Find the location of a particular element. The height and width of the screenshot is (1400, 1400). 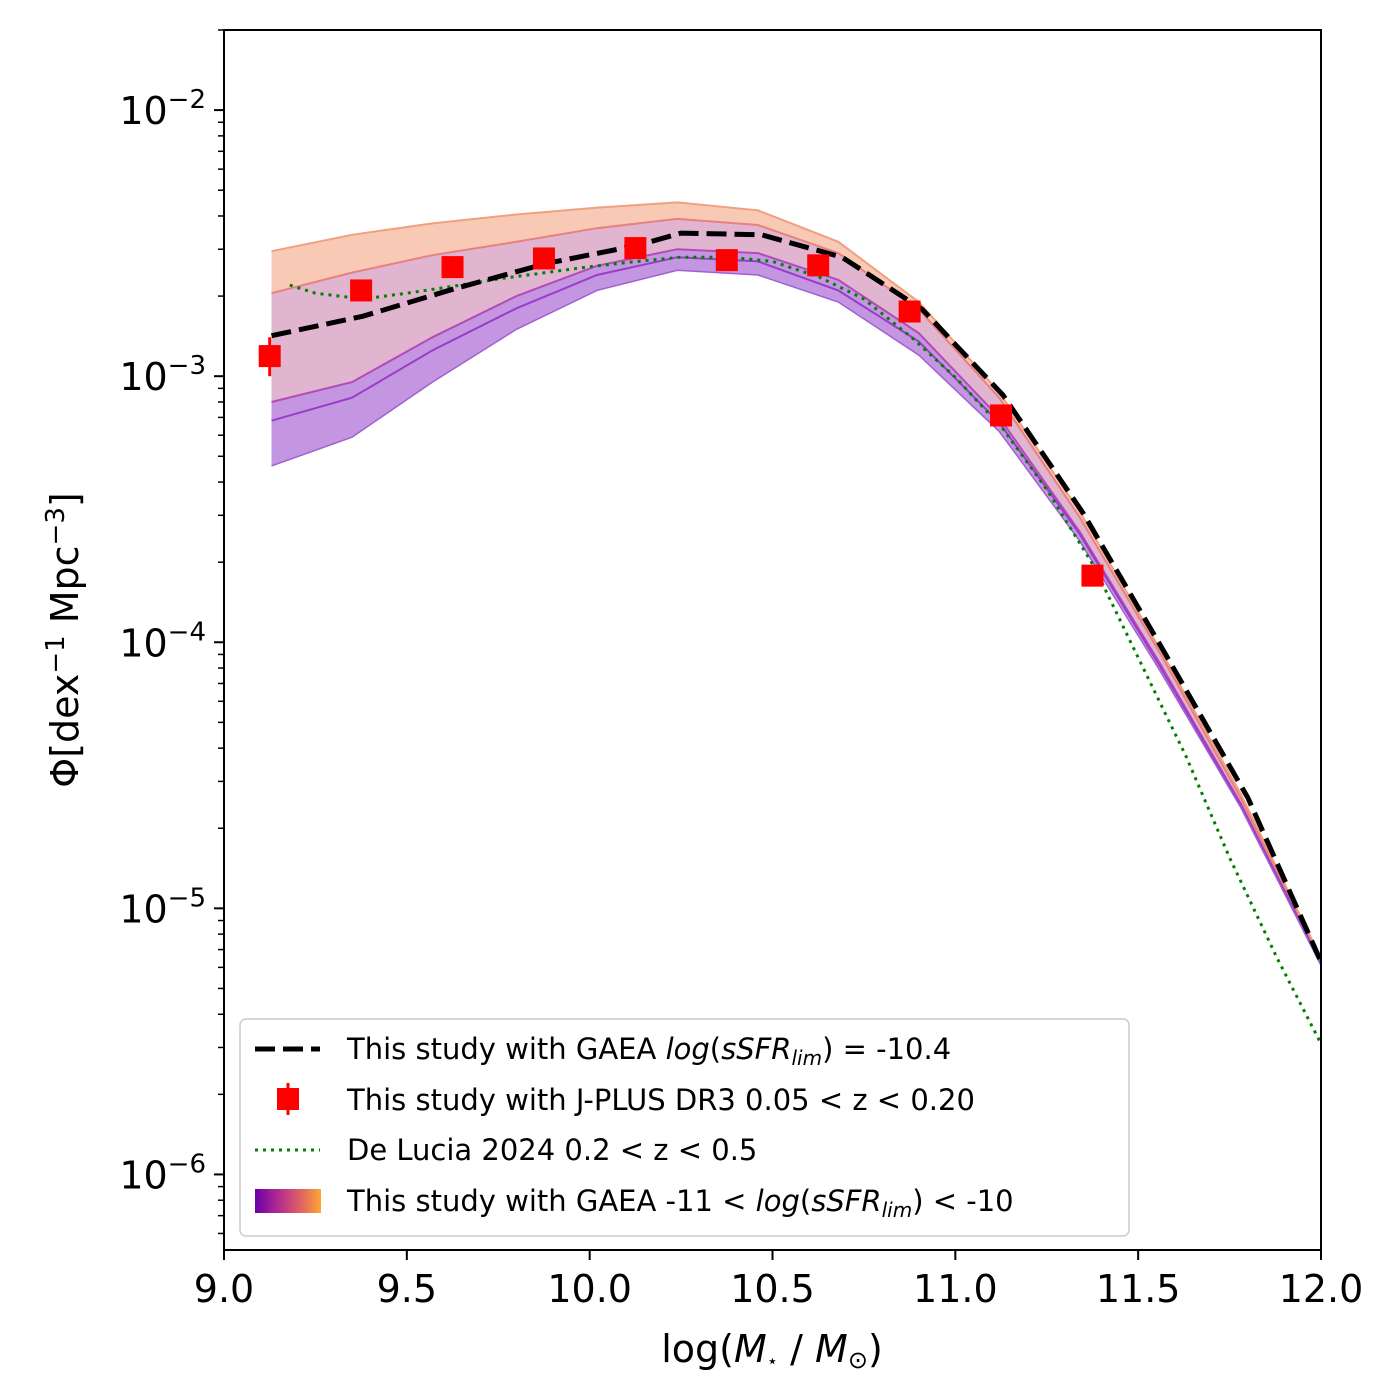

x-tick-label: 9.0 is located at coordinates (224, 1289).